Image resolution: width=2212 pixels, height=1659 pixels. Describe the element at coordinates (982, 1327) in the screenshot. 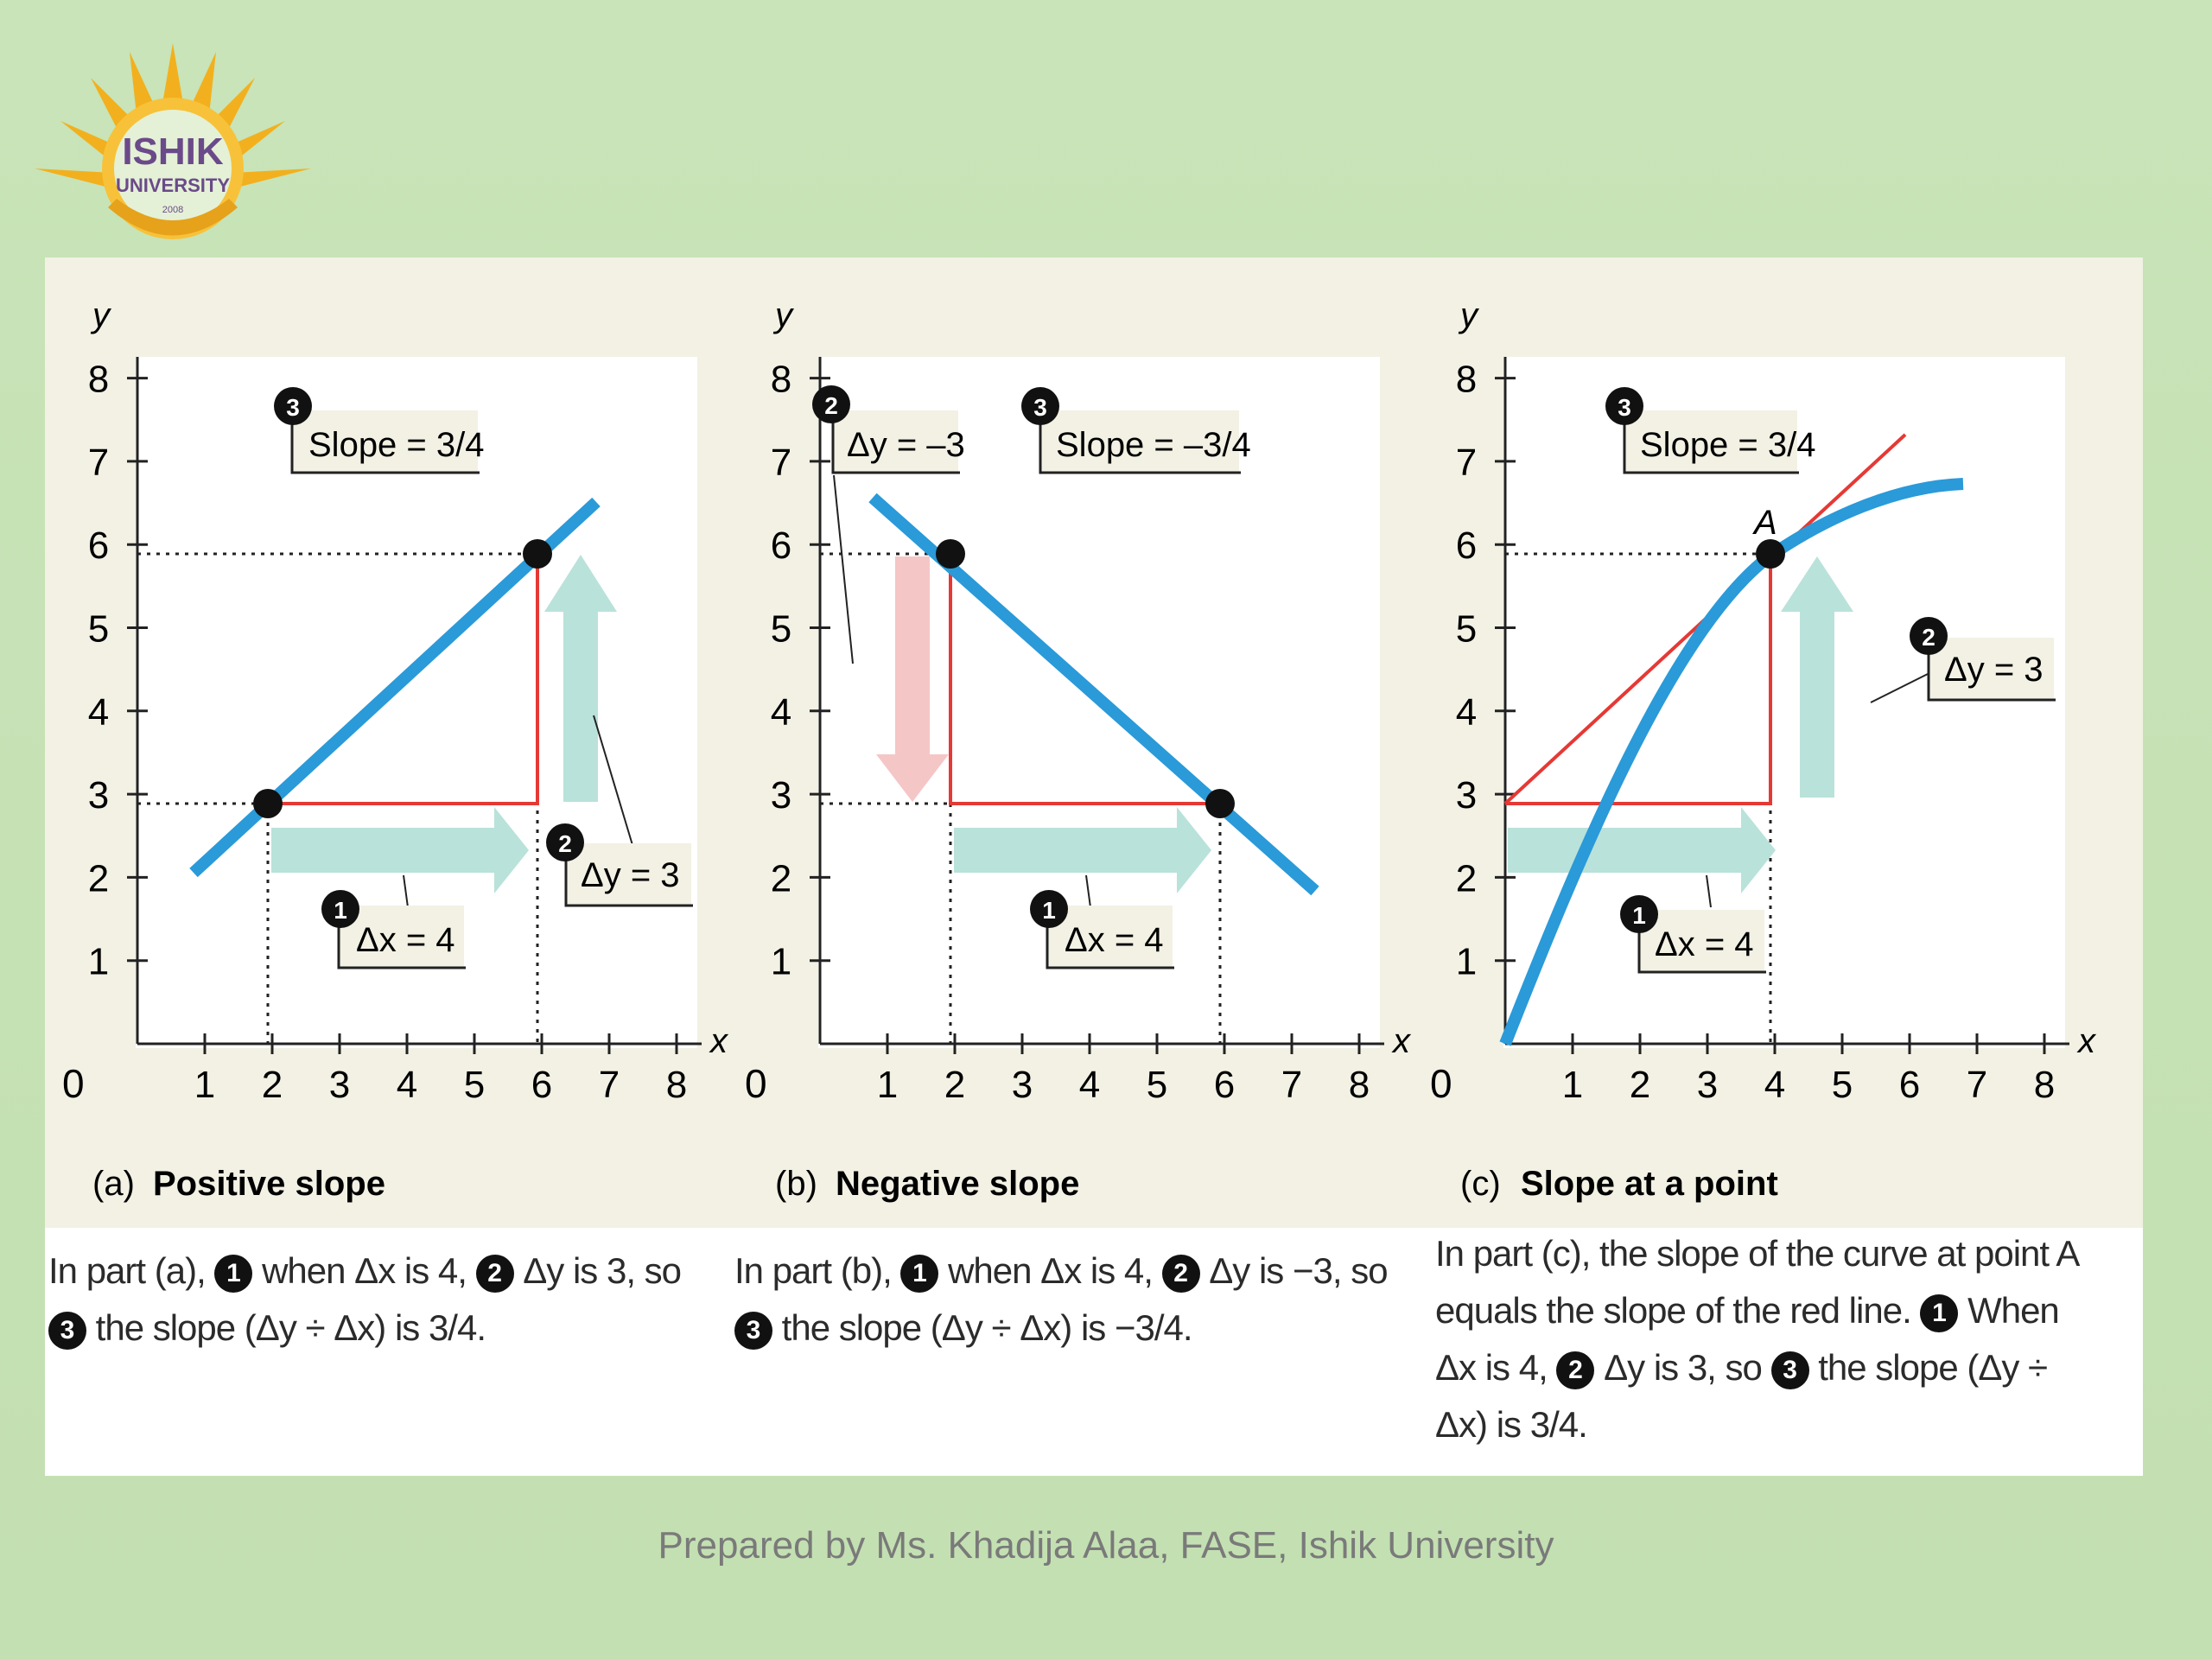

I see `caption-text: the slope (Δy ÷ Δx) is −3/4.` at that location.